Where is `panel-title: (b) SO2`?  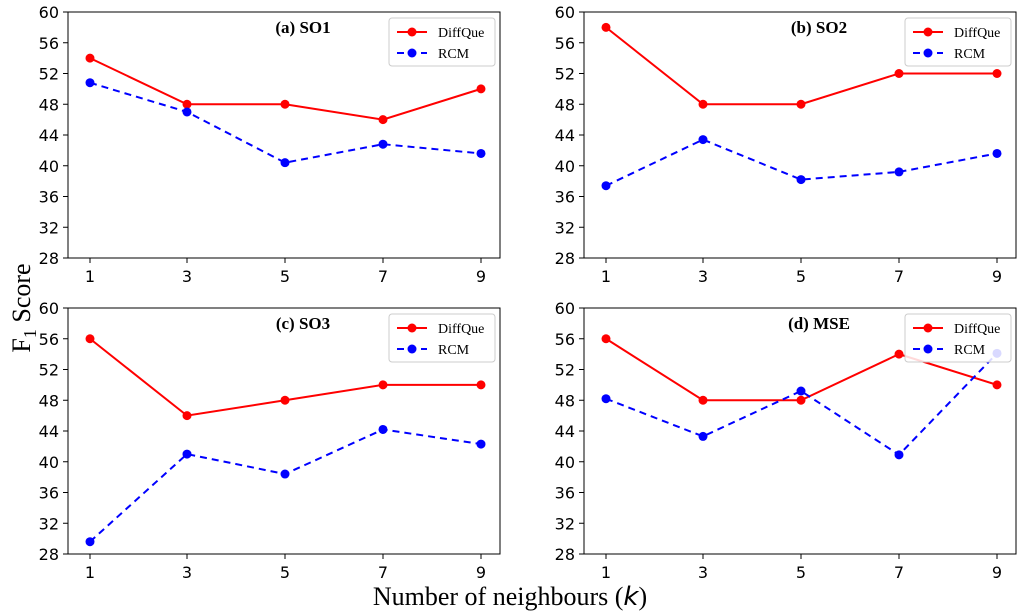
panel-title: (b) SO2 is located at coordinates (819, 27).